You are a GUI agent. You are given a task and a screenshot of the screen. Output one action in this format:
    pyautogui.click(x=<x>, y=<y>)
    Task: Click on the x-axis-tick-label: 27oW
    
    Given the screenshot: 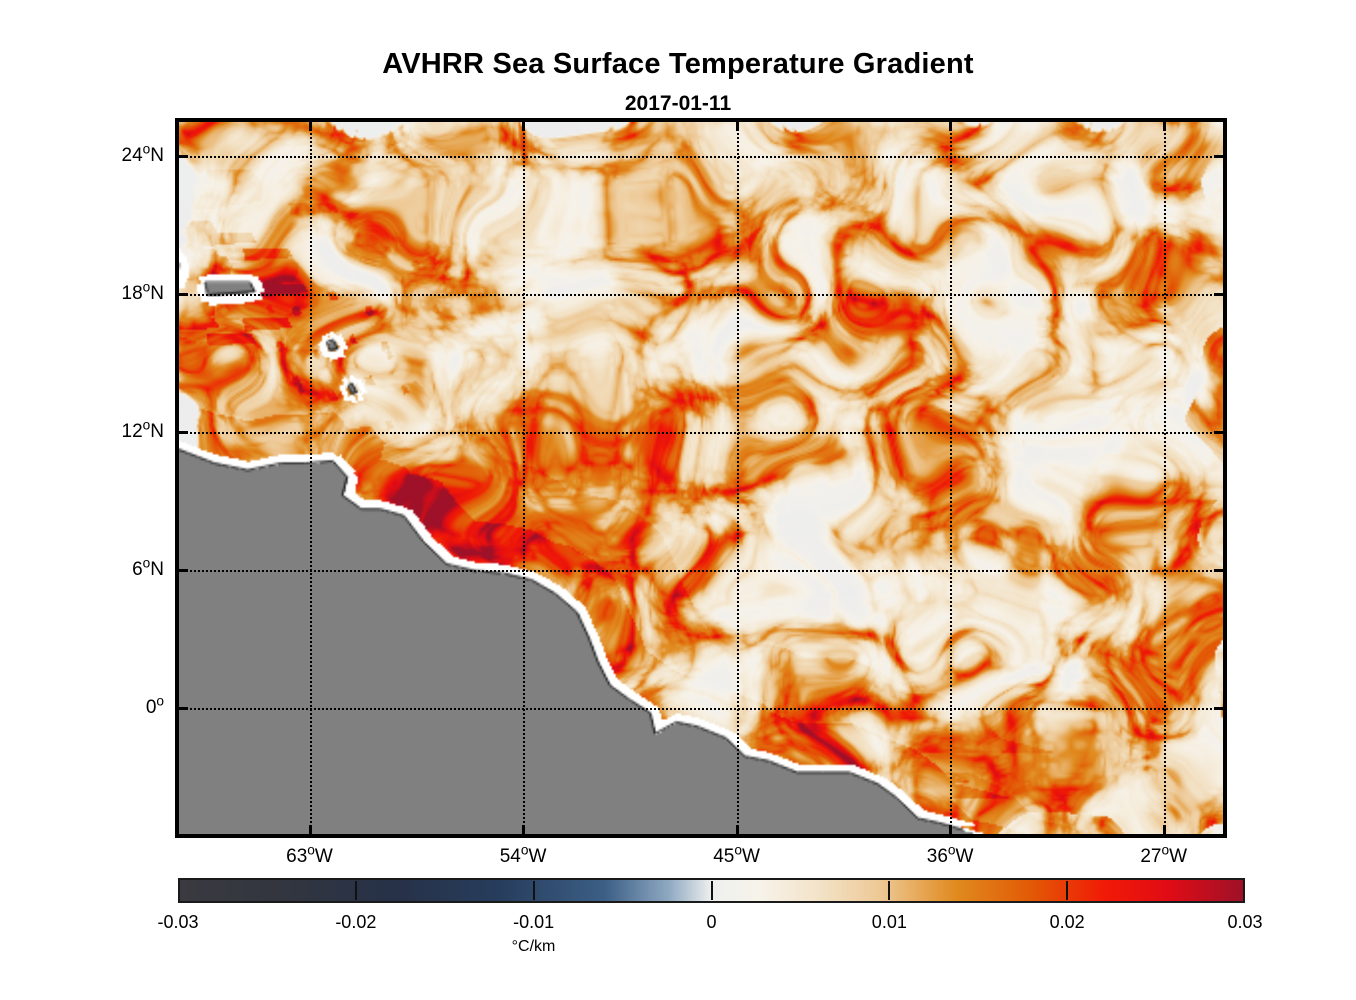 What is the action you would take?
    pyautogui.click(x=1164, y=854)
    